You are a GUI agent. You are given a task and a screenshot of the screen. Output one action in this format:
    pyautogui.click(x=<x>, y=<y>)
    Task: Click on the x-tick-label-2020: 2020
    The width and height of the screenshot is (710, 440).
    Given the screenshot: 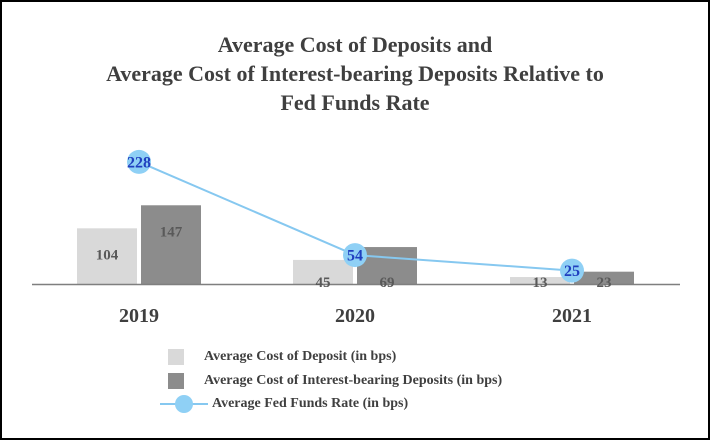 What is the action you would take?
    pyautogui.click(x=355, y=316)
    